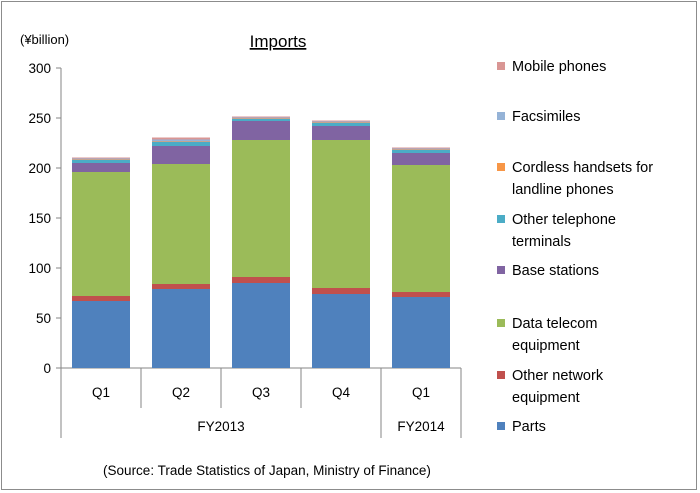 This screenshot has height=493, width=700. What do you see at coordinates (421, 426) in the screenshot?
I see `group-label: FY2014` at bounding box center [421, 426].